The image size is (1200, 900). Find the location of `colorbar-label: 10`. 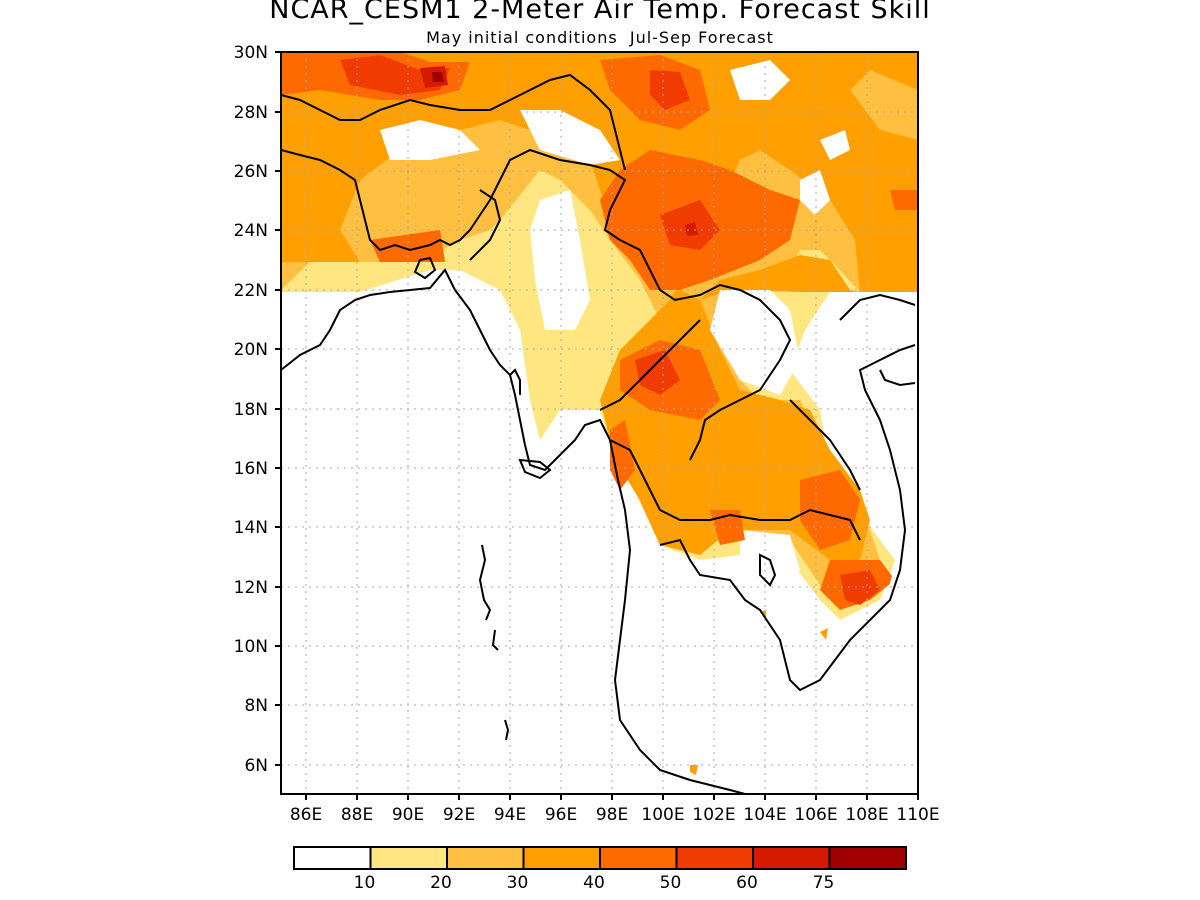

colorbar-label: 10 is located at coordinates (365, 883).